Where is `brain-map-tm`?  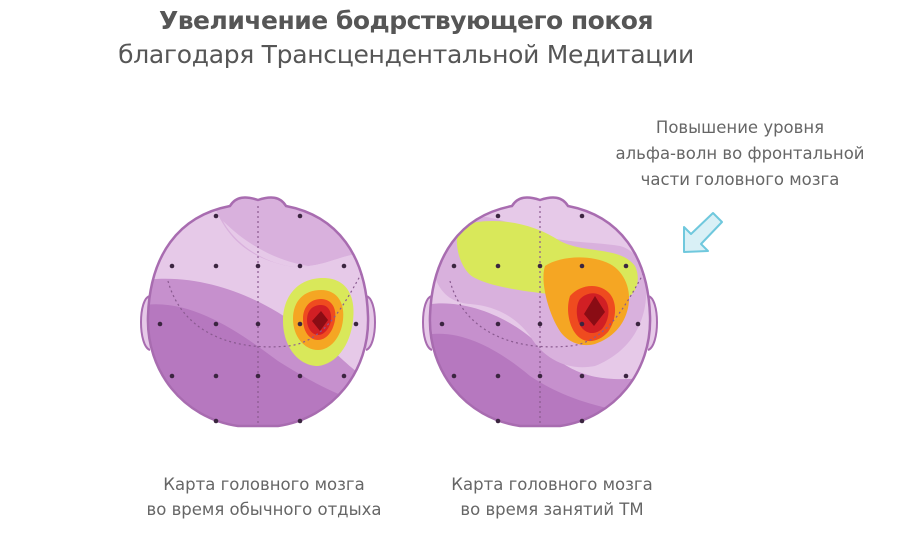 brain-map-tm is located at coordinates (540, 312).